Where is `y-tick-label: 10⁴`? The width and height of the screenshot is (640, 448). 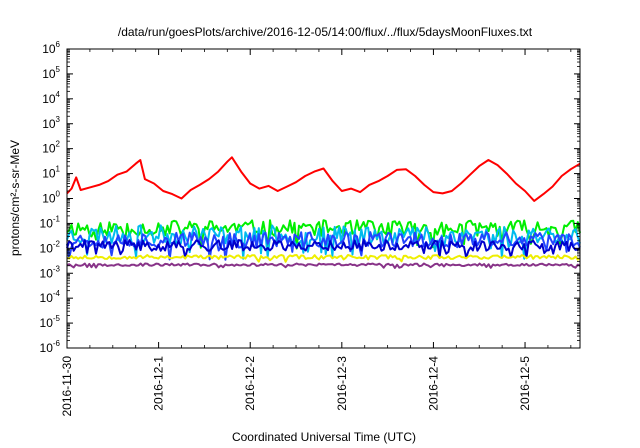 y-tick-label: 10⁴ is located at coordinates (51, 98).